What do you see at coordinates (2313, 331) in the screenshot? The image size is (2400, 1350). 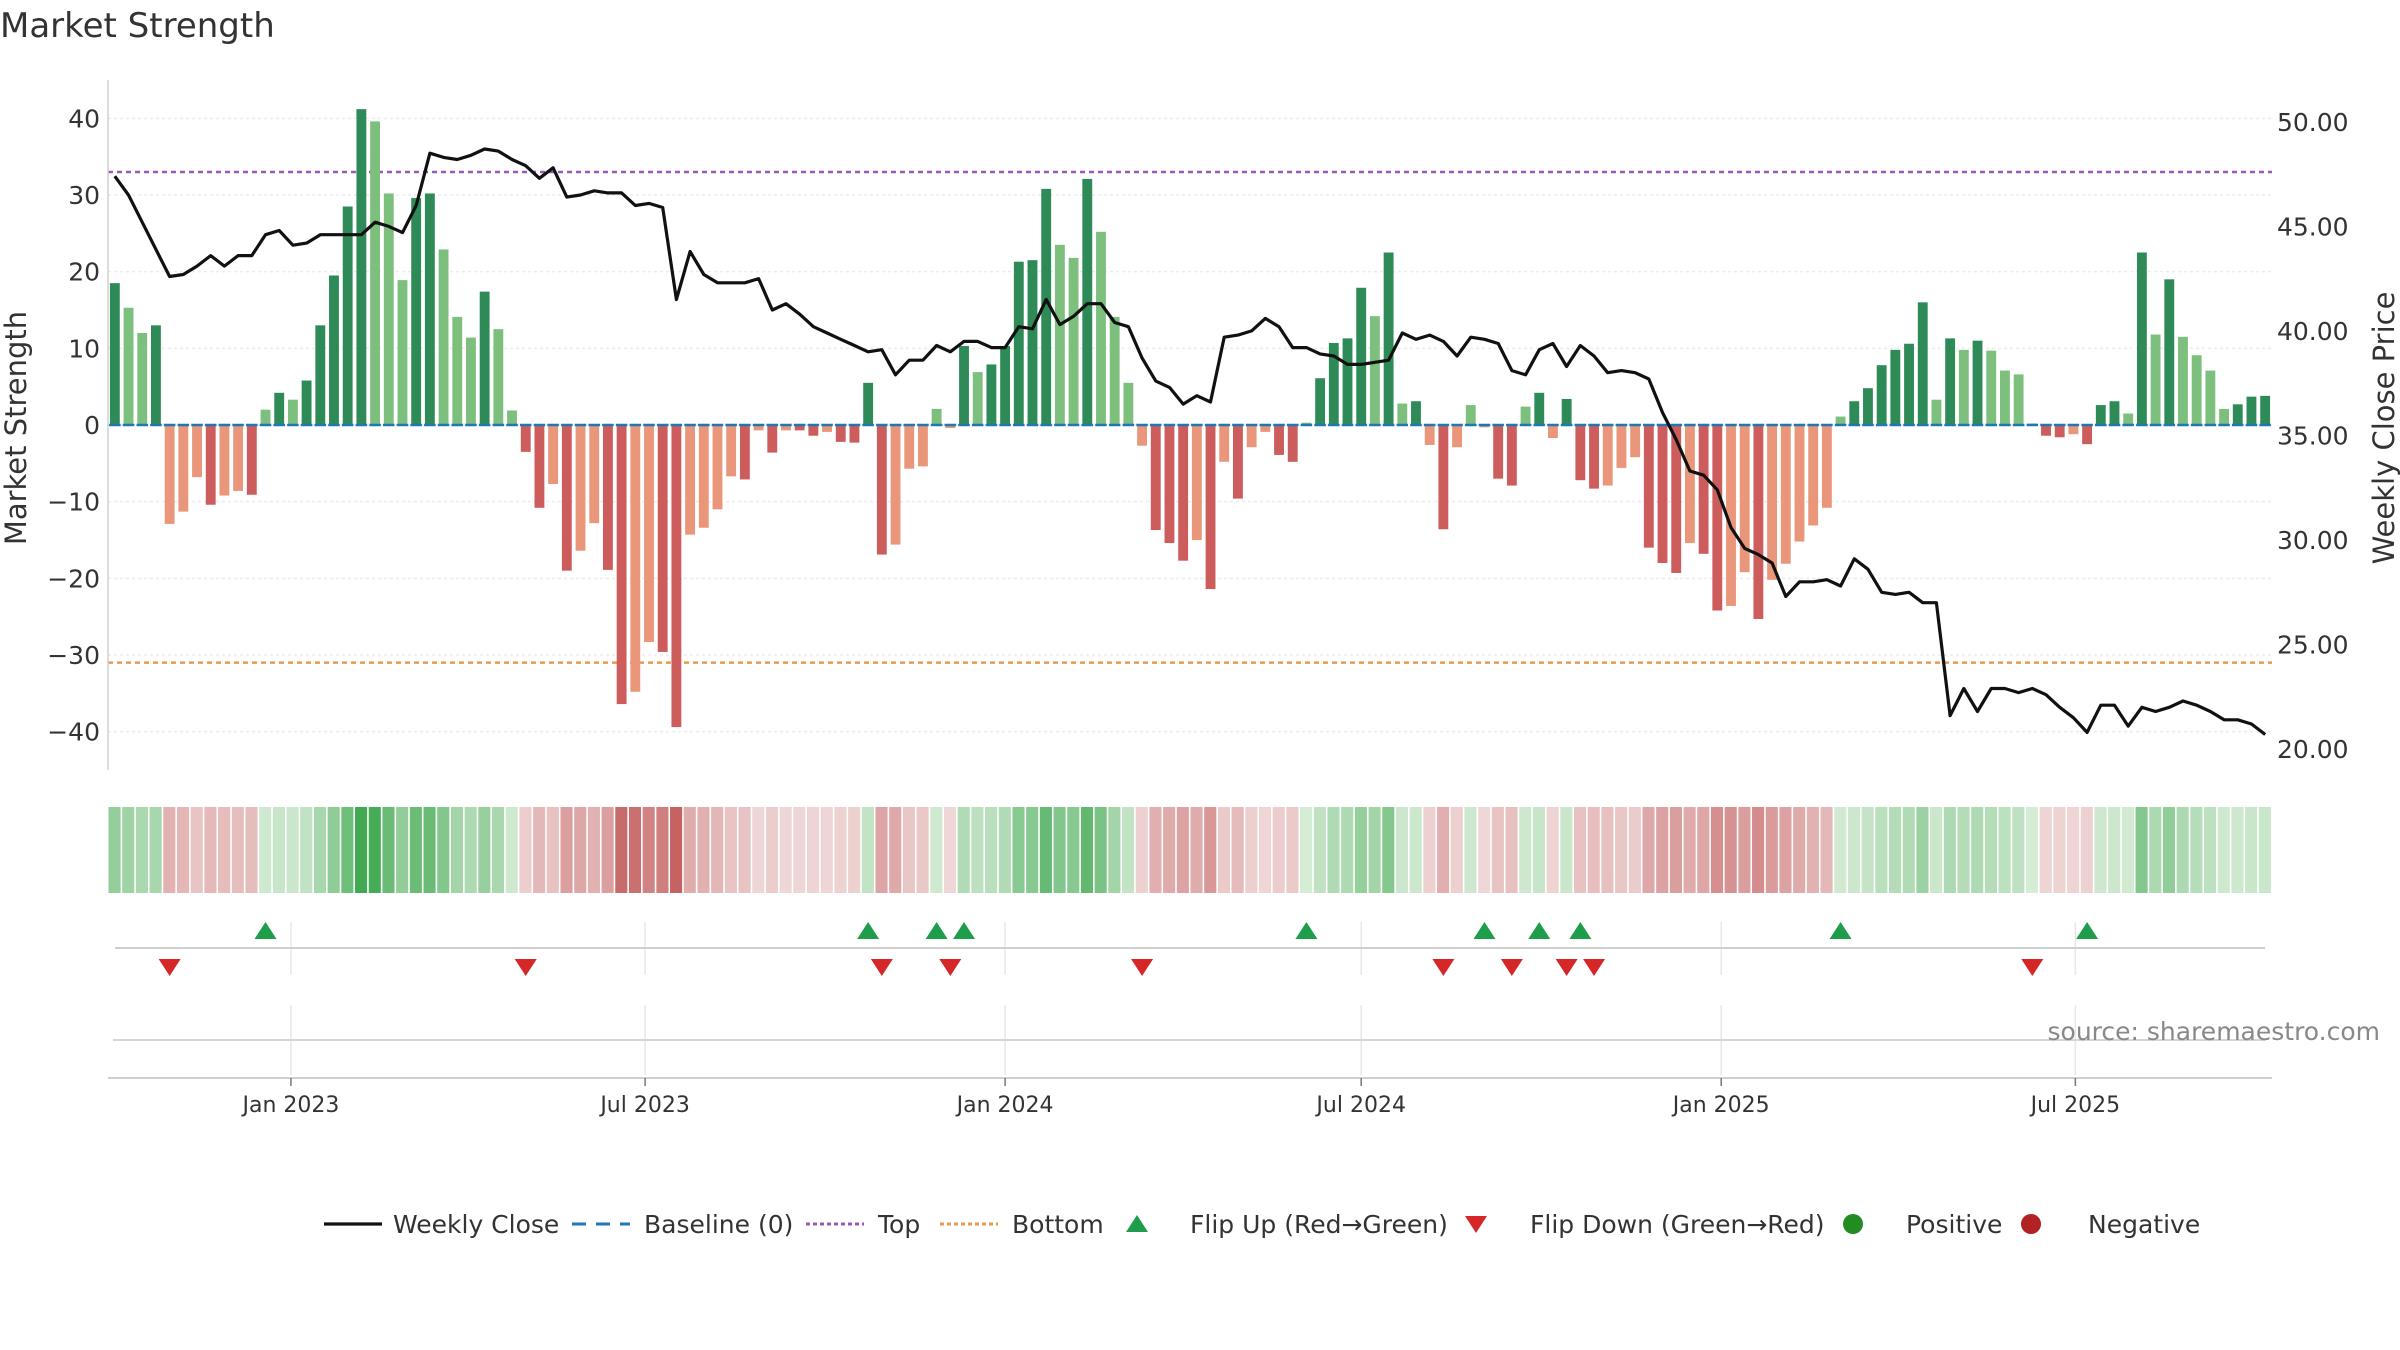 I see `y2-tick-label: 40.00` at bounding box center [2313, 331].